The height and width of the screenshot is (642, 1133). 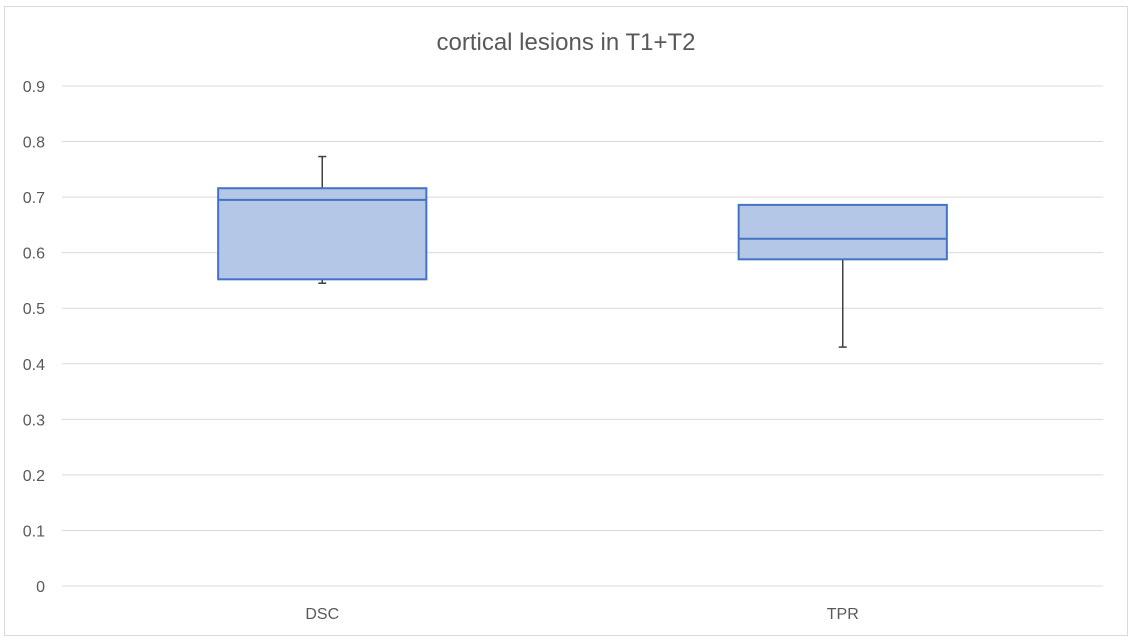 What do you see at coordinates (34, 198) in the screenshot?
I see `y-tick-label-7: 0.7` at bounding box center [34, 198].